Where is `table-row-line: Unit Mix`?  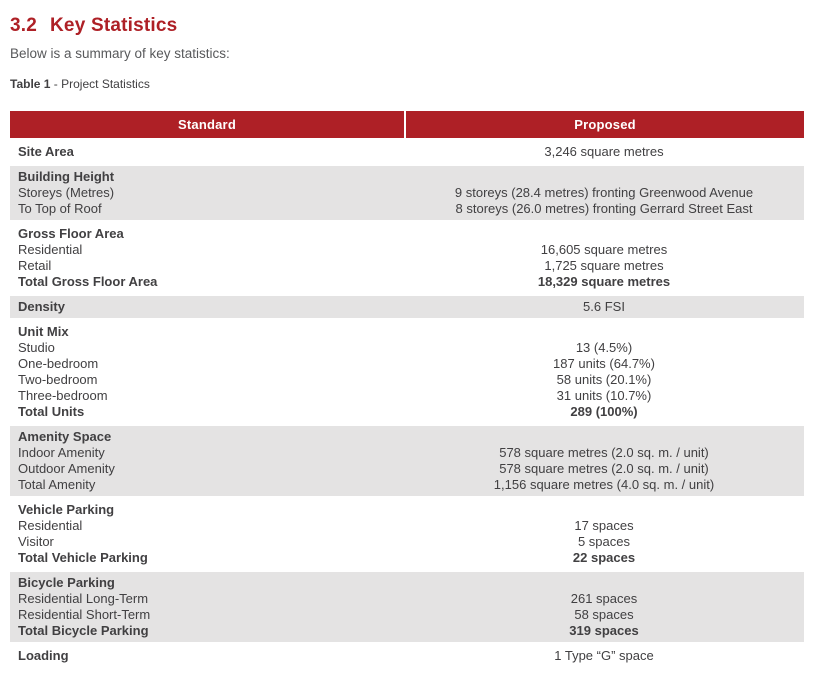
table-row-line: Unit Mix is located at coordinates (407, 332).